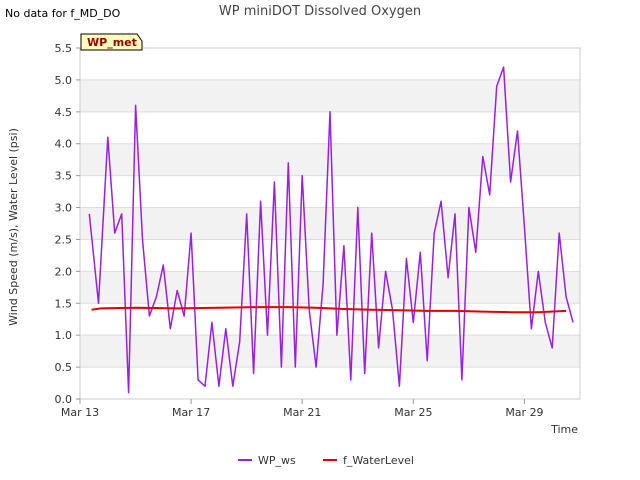  Describe the element at coordinates (67, 224) in the screenshot. I see `y-axis: 0.0 0.5 1.0 1.5 2.0 2.5 3.0 3.5 4.0 4.5 5.0 5.5` at that location.